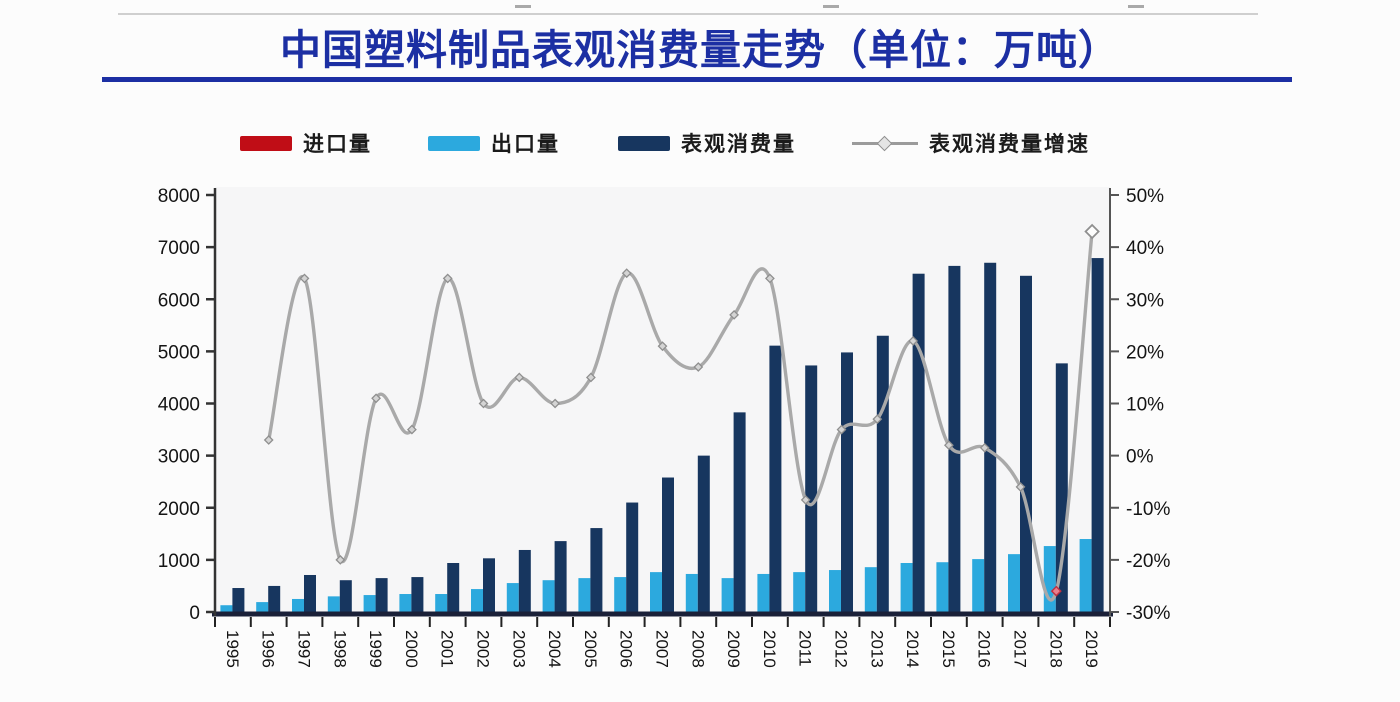 The width and height of the screenshot is (1400, 702). I want to click on exports-bar-2011, so click(799, 592).